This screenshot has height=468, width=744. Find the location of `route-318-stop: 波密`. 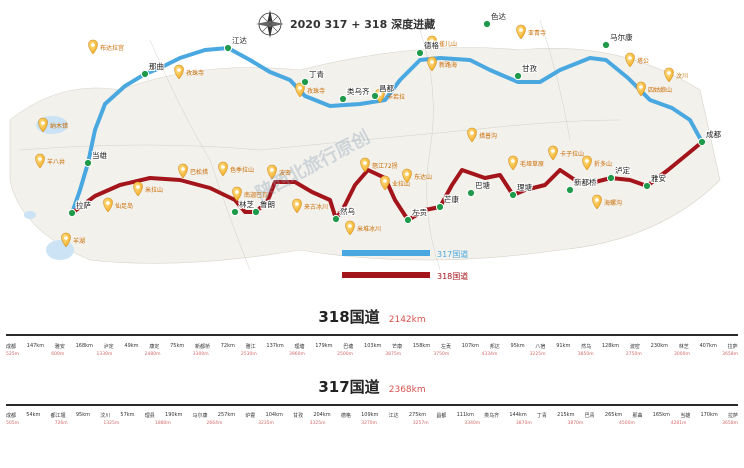

route-318-stop: 波密 is located at coordinates (634, 347).